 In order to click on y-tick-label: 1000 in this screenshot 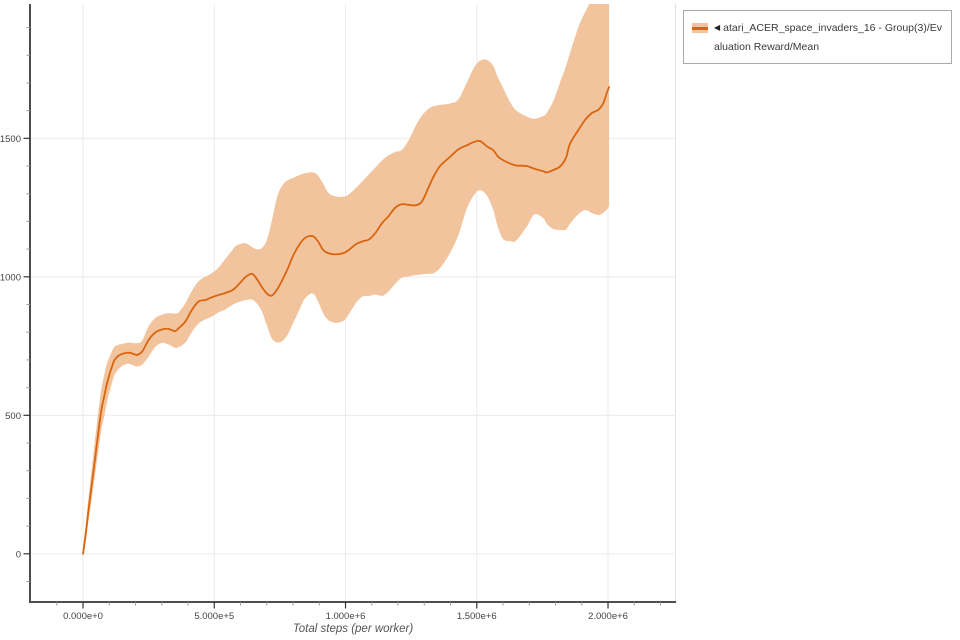, I will do `click(10, 277)`.